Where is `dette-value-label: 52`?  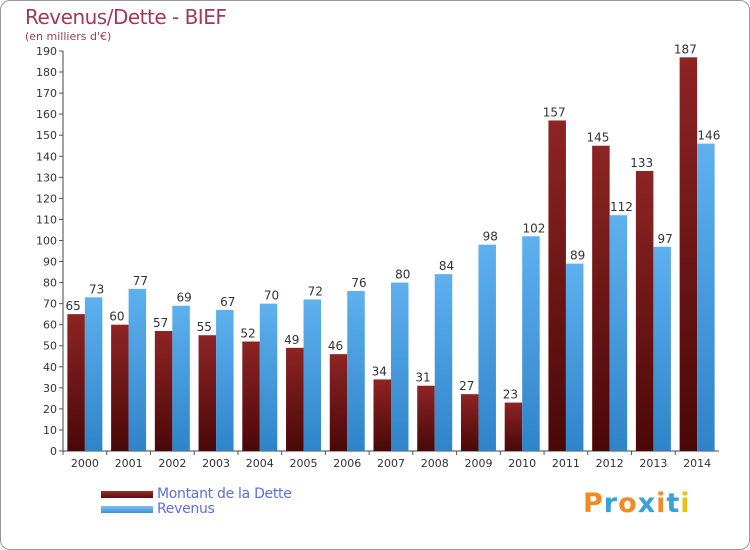
dette-value-label: 52 is located at coordinates (247, 334).